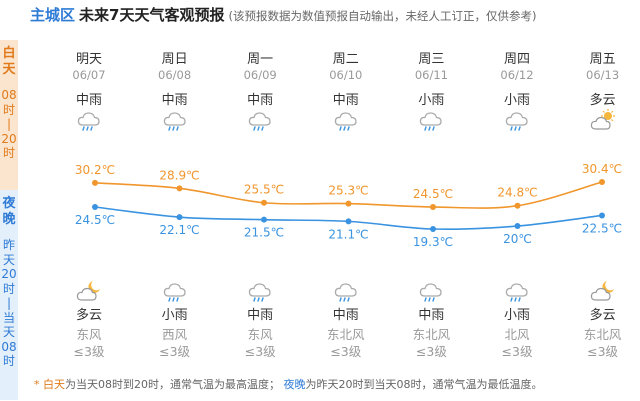 Image resolution: width=640 pixels, height=401 pixels. I want to click on day-name: 周日, so click(174, 59).